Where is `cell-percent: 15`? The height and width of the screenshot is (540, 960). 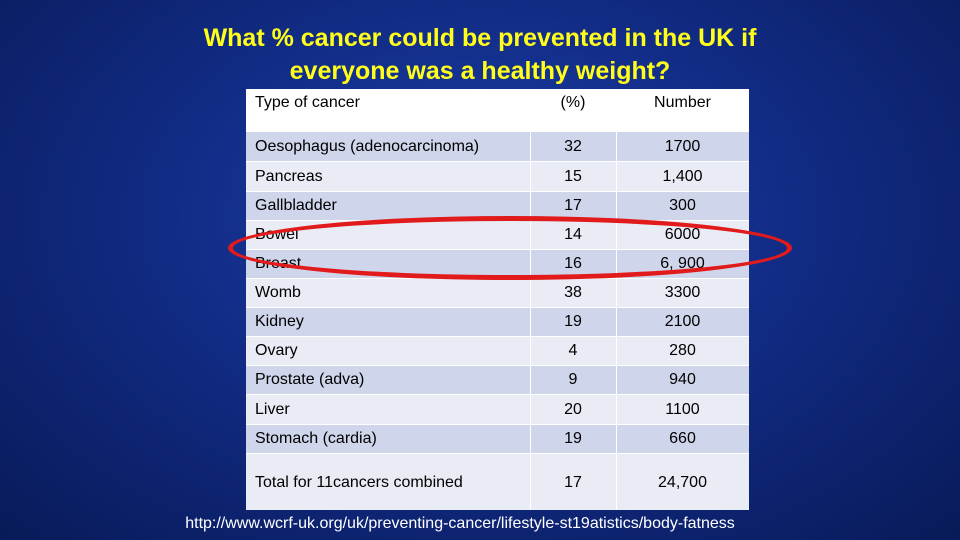
cell-percent: 15 is located at coordinates (573, 176).